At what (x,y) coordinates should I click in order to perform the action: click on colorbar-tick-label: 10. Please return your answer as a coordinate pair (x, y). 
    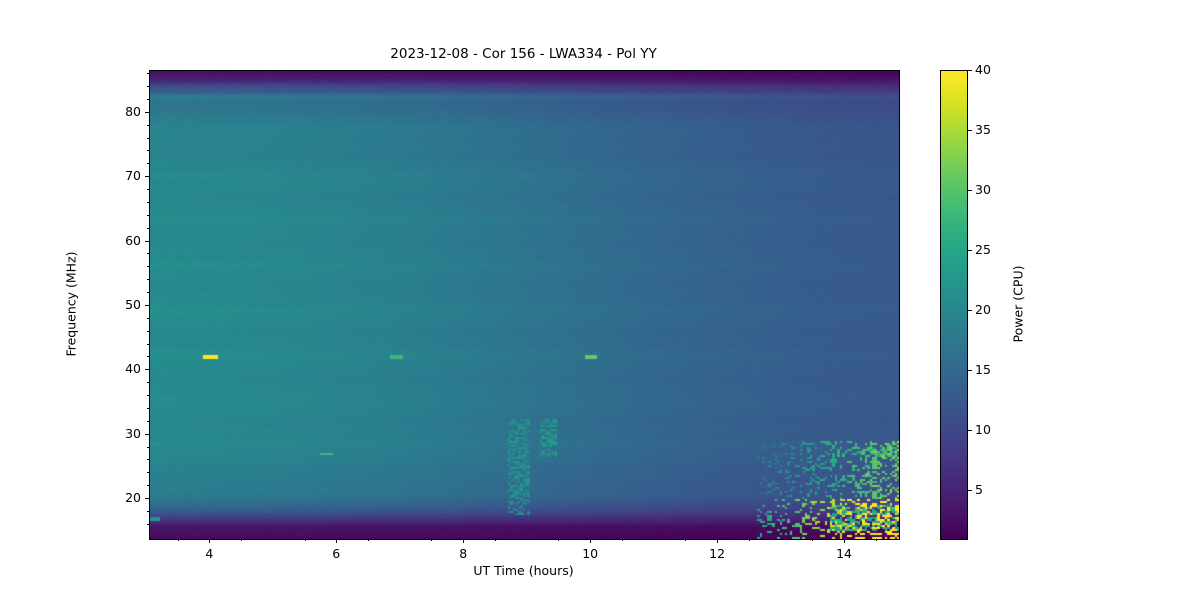
    Looking at the image, I should click on (983, 429).